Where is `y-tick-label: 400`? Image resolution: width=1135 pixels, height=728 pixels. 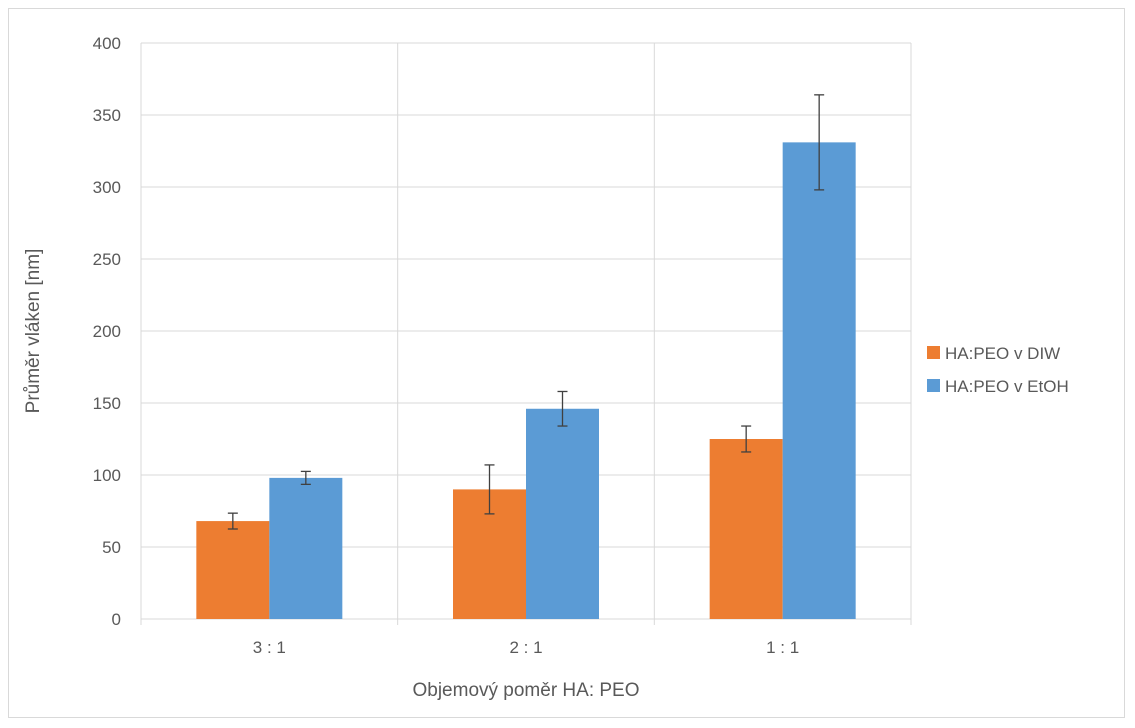
y-tick-label: 400 is located at coordinates (107, 43).